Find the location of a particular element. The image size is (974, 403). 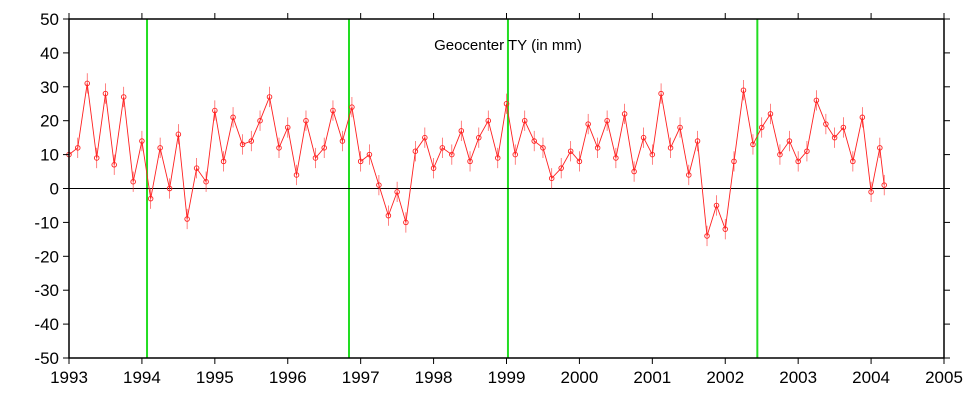

y-tick-label: 50 is located at coordinates (49, 19).